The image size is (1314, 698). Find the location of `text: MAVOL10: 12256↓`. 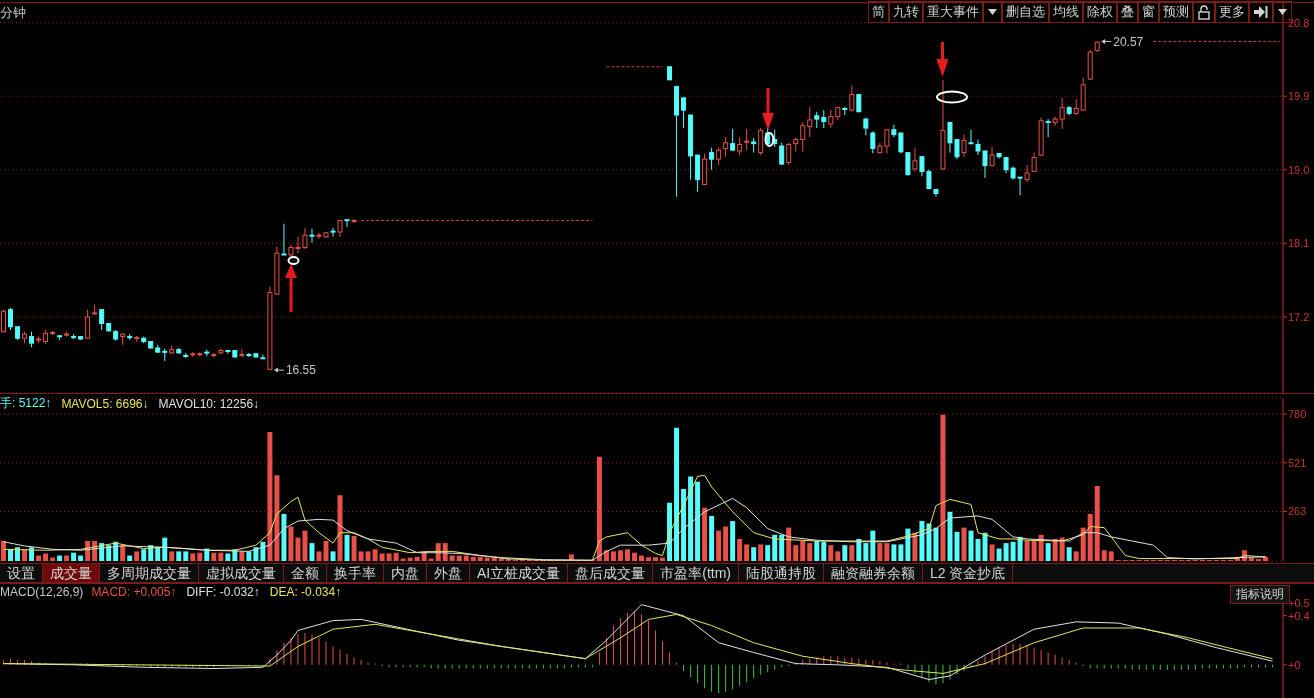

text: MAVOL10: 12256↓ is located at coordinates (209, 403).